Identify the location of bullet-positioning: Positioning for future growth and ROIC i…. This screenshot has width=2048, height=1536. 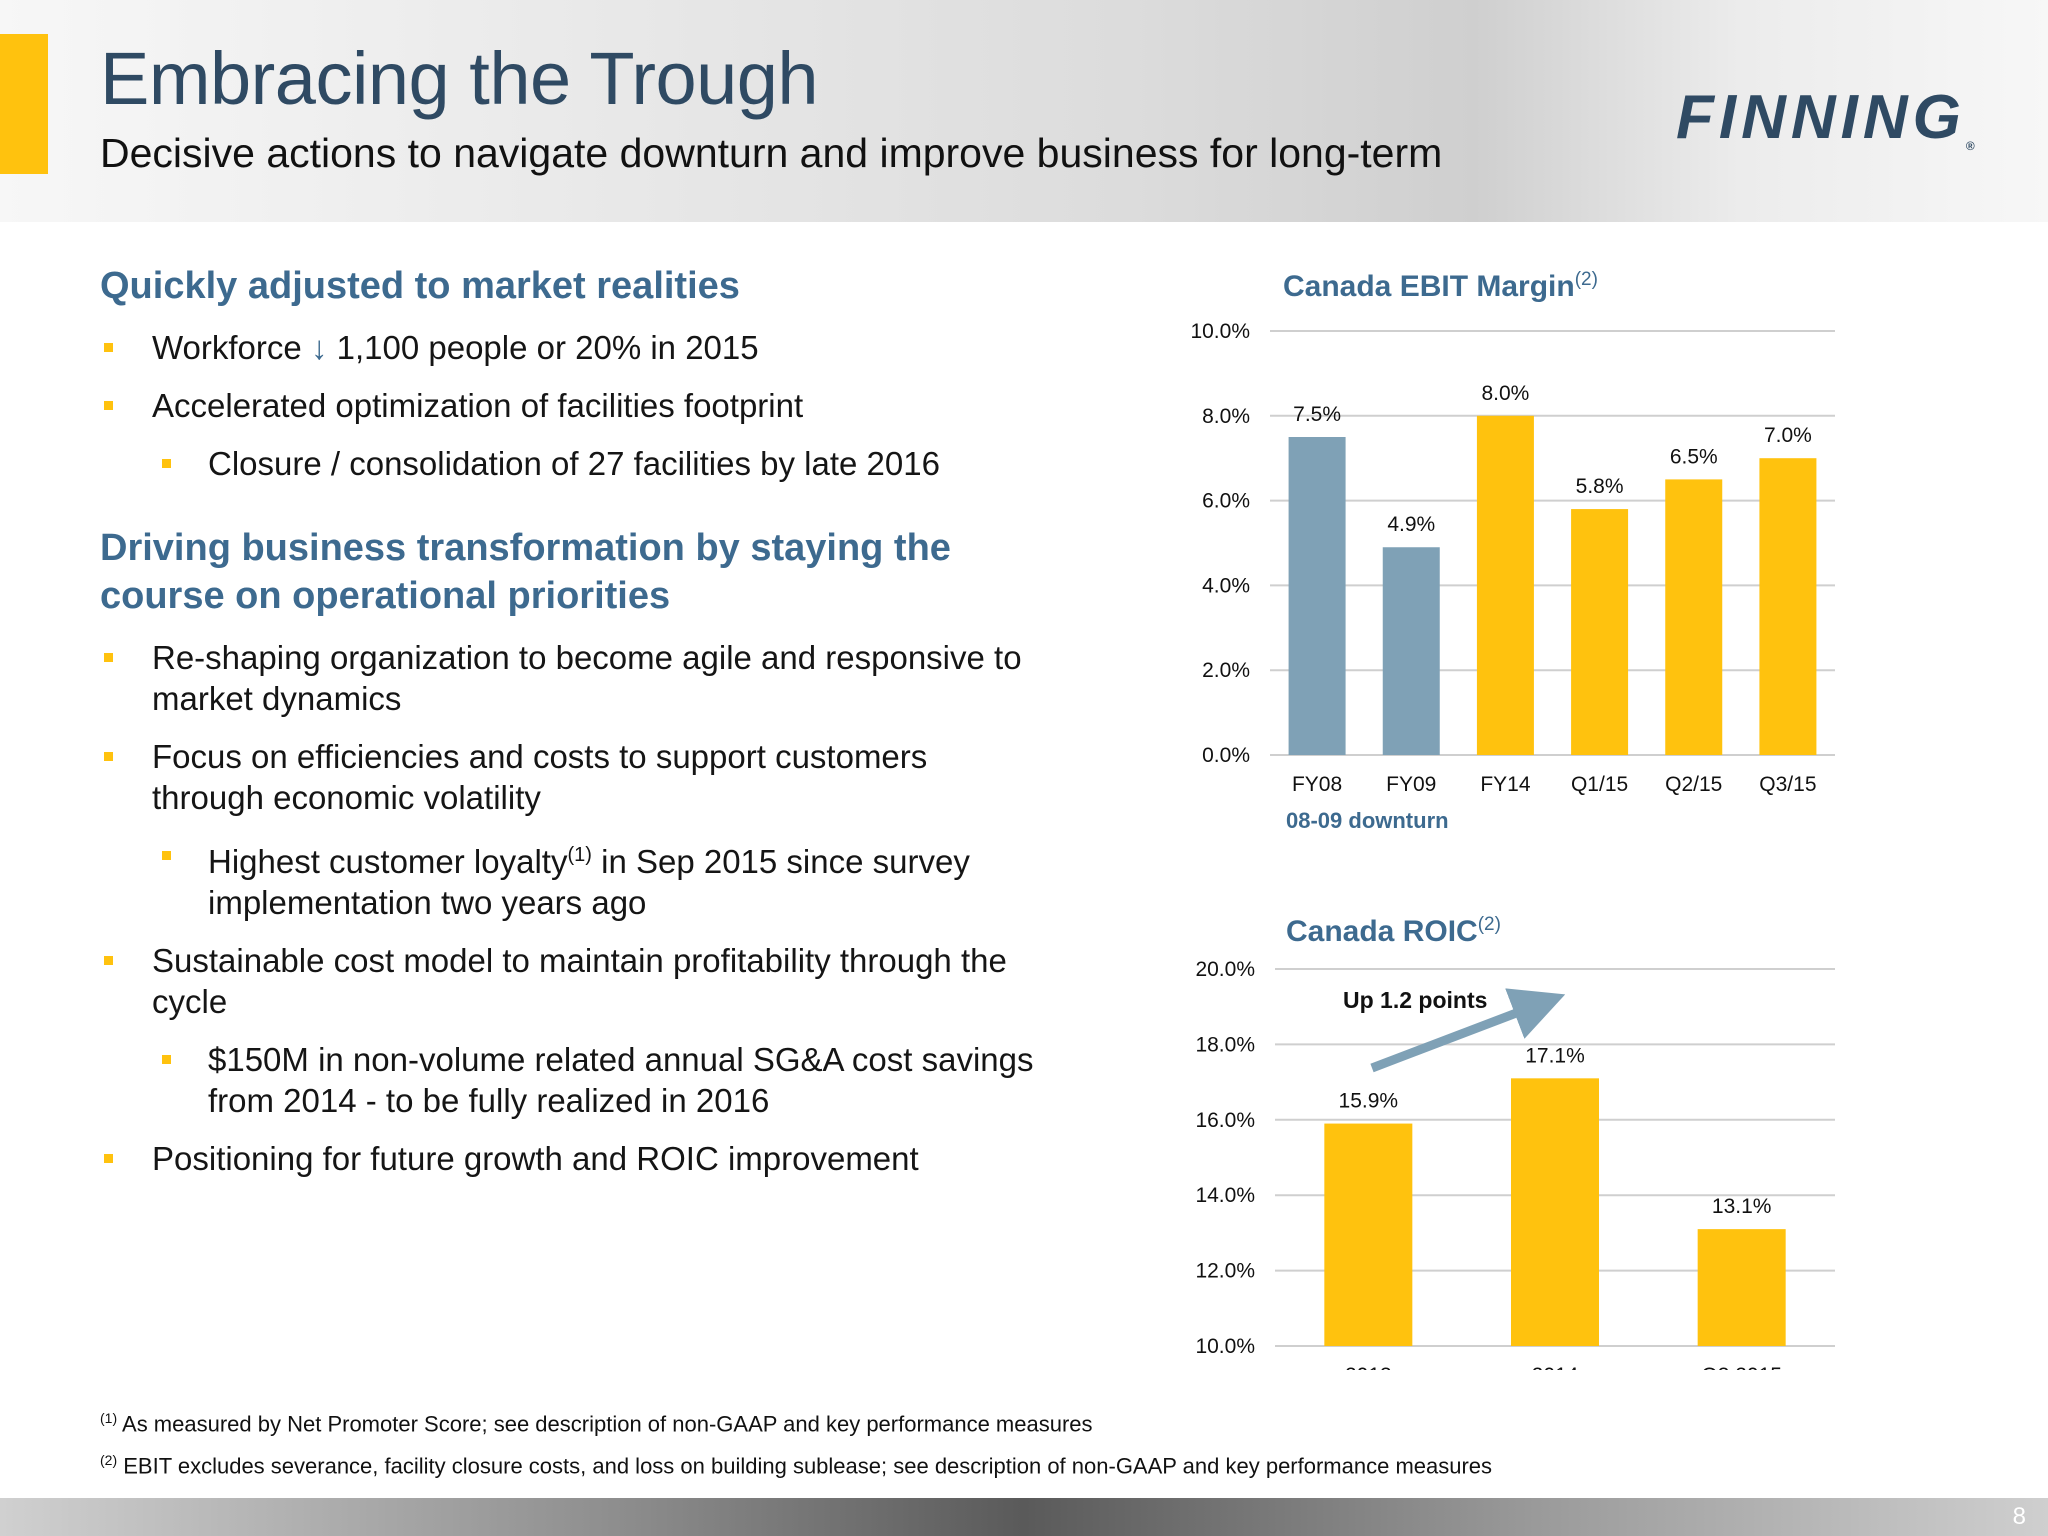
(570, 1158).